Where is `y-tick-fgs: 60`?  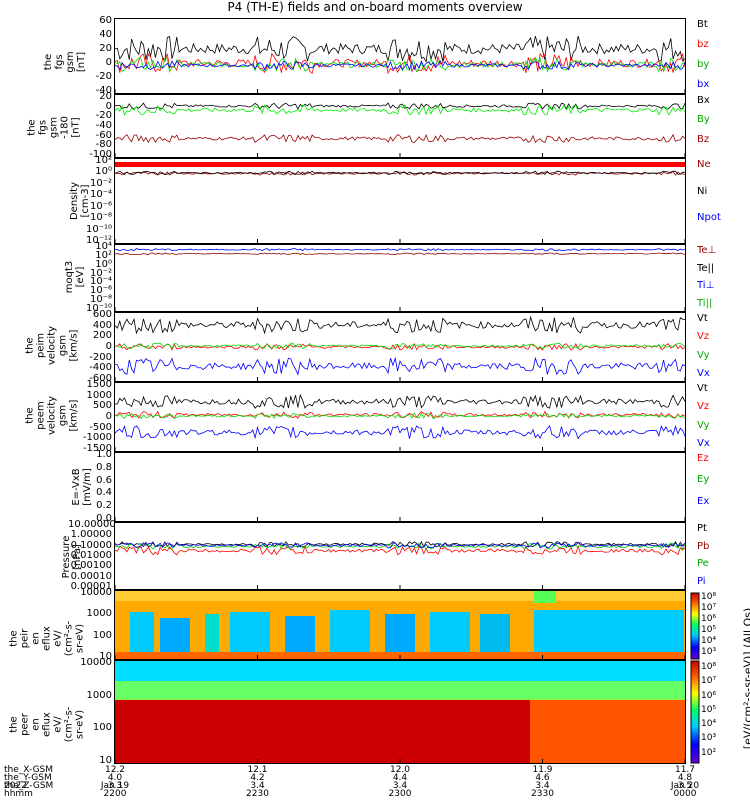
y-tick-fgs: 60 is located at coordinates (105, 20).